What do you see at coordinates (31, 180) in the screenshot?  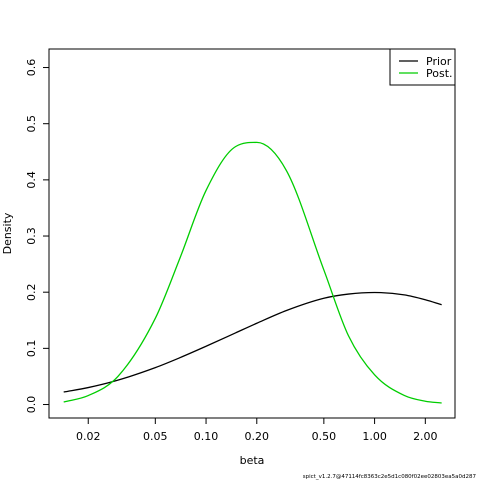 I see `y-tick-label: 0.4` at bounding box center [31, 180].